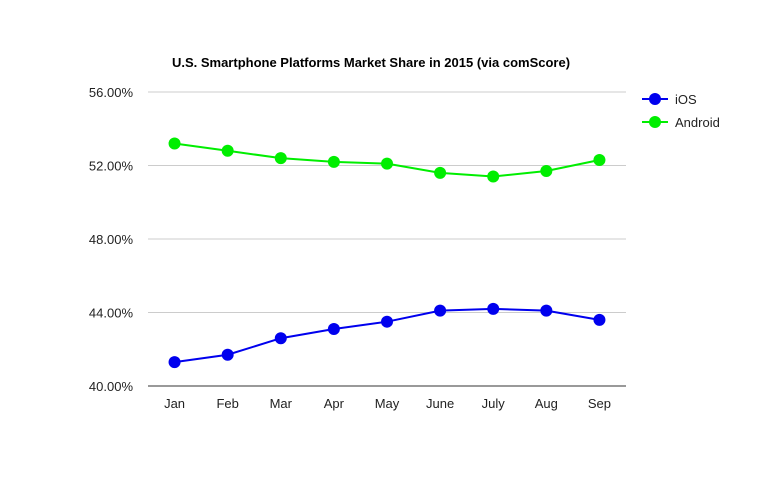 This screenshot has width=774, height=478. What do you see at coordinates (697, 122) in the screenshot?
I see `legend-label: Android` at bounding box center [697, 122].